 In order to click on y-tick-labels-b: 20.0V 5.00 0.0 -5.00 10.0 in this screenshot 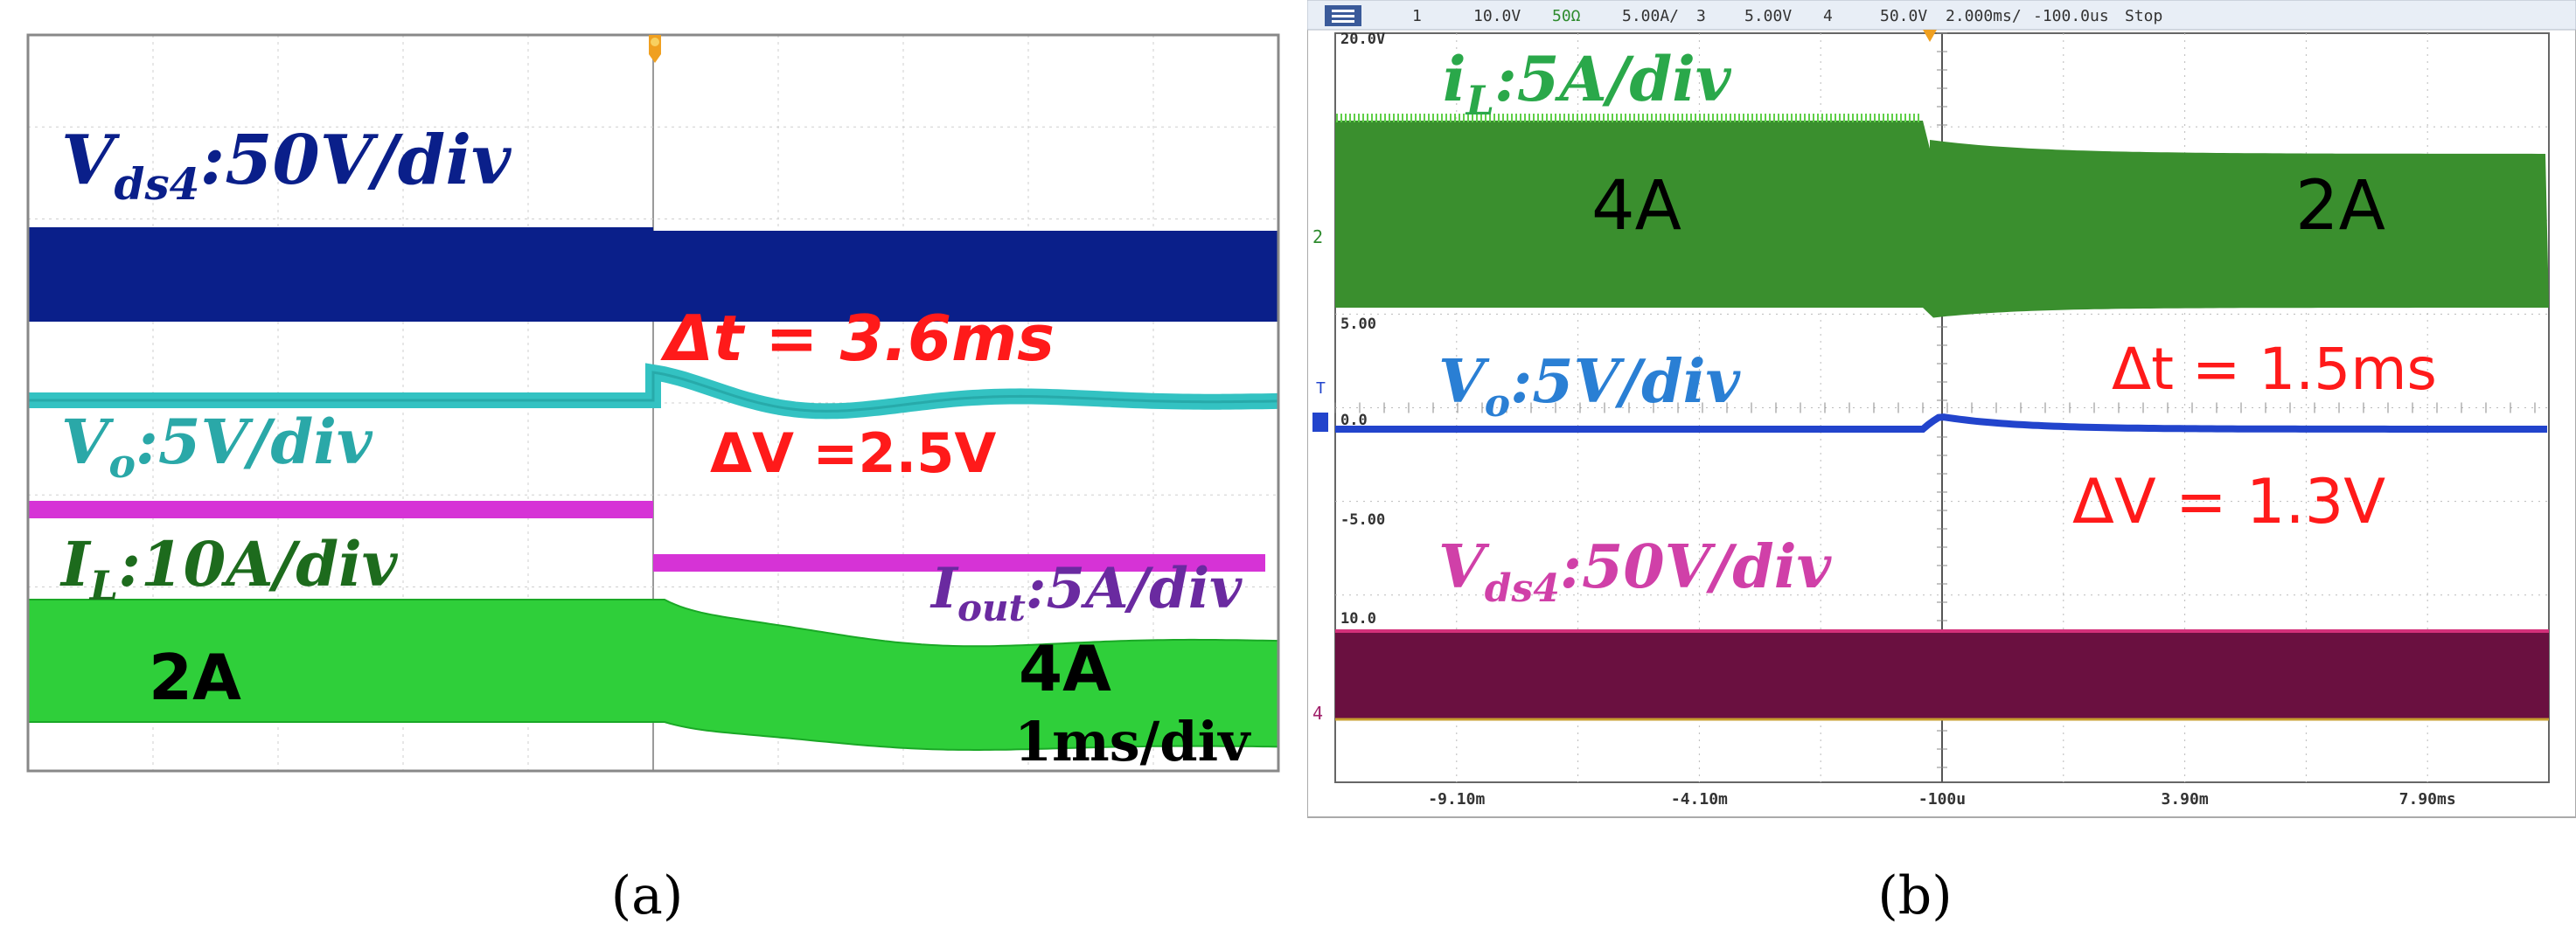, I will do `click(1362, 329)`.